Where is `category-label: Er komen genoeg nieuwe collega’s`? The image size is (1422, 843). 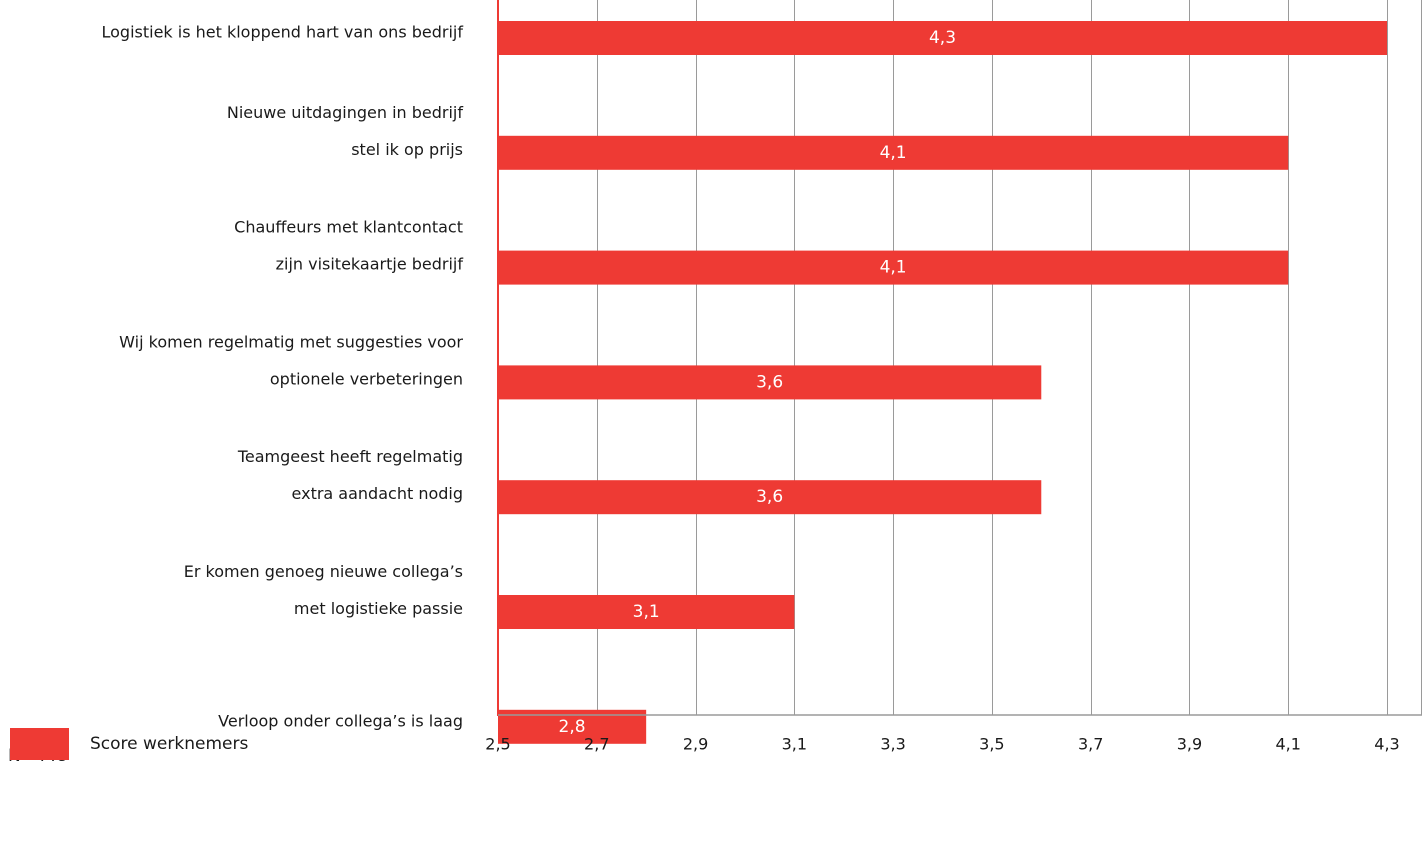
category-label: Er komen genoeg nieuwe collega’s is located at coordinates (323, 571).